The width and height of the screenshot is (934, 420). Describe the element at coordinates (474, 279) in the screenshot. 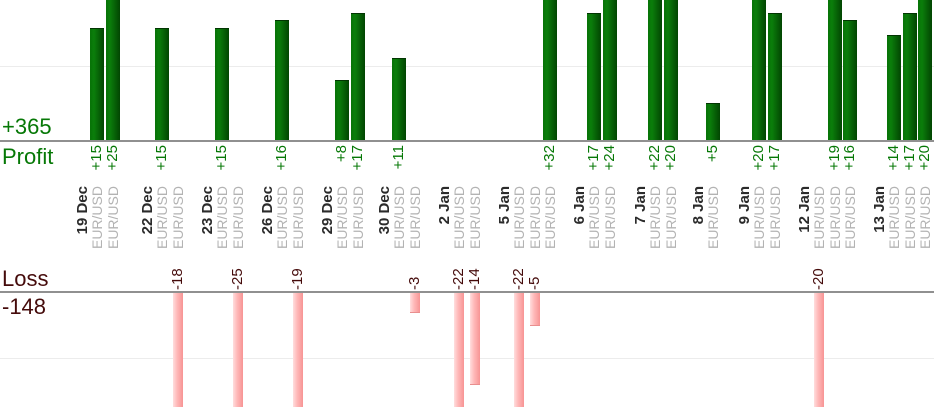

I see `loss-value-label: -14` at that location.